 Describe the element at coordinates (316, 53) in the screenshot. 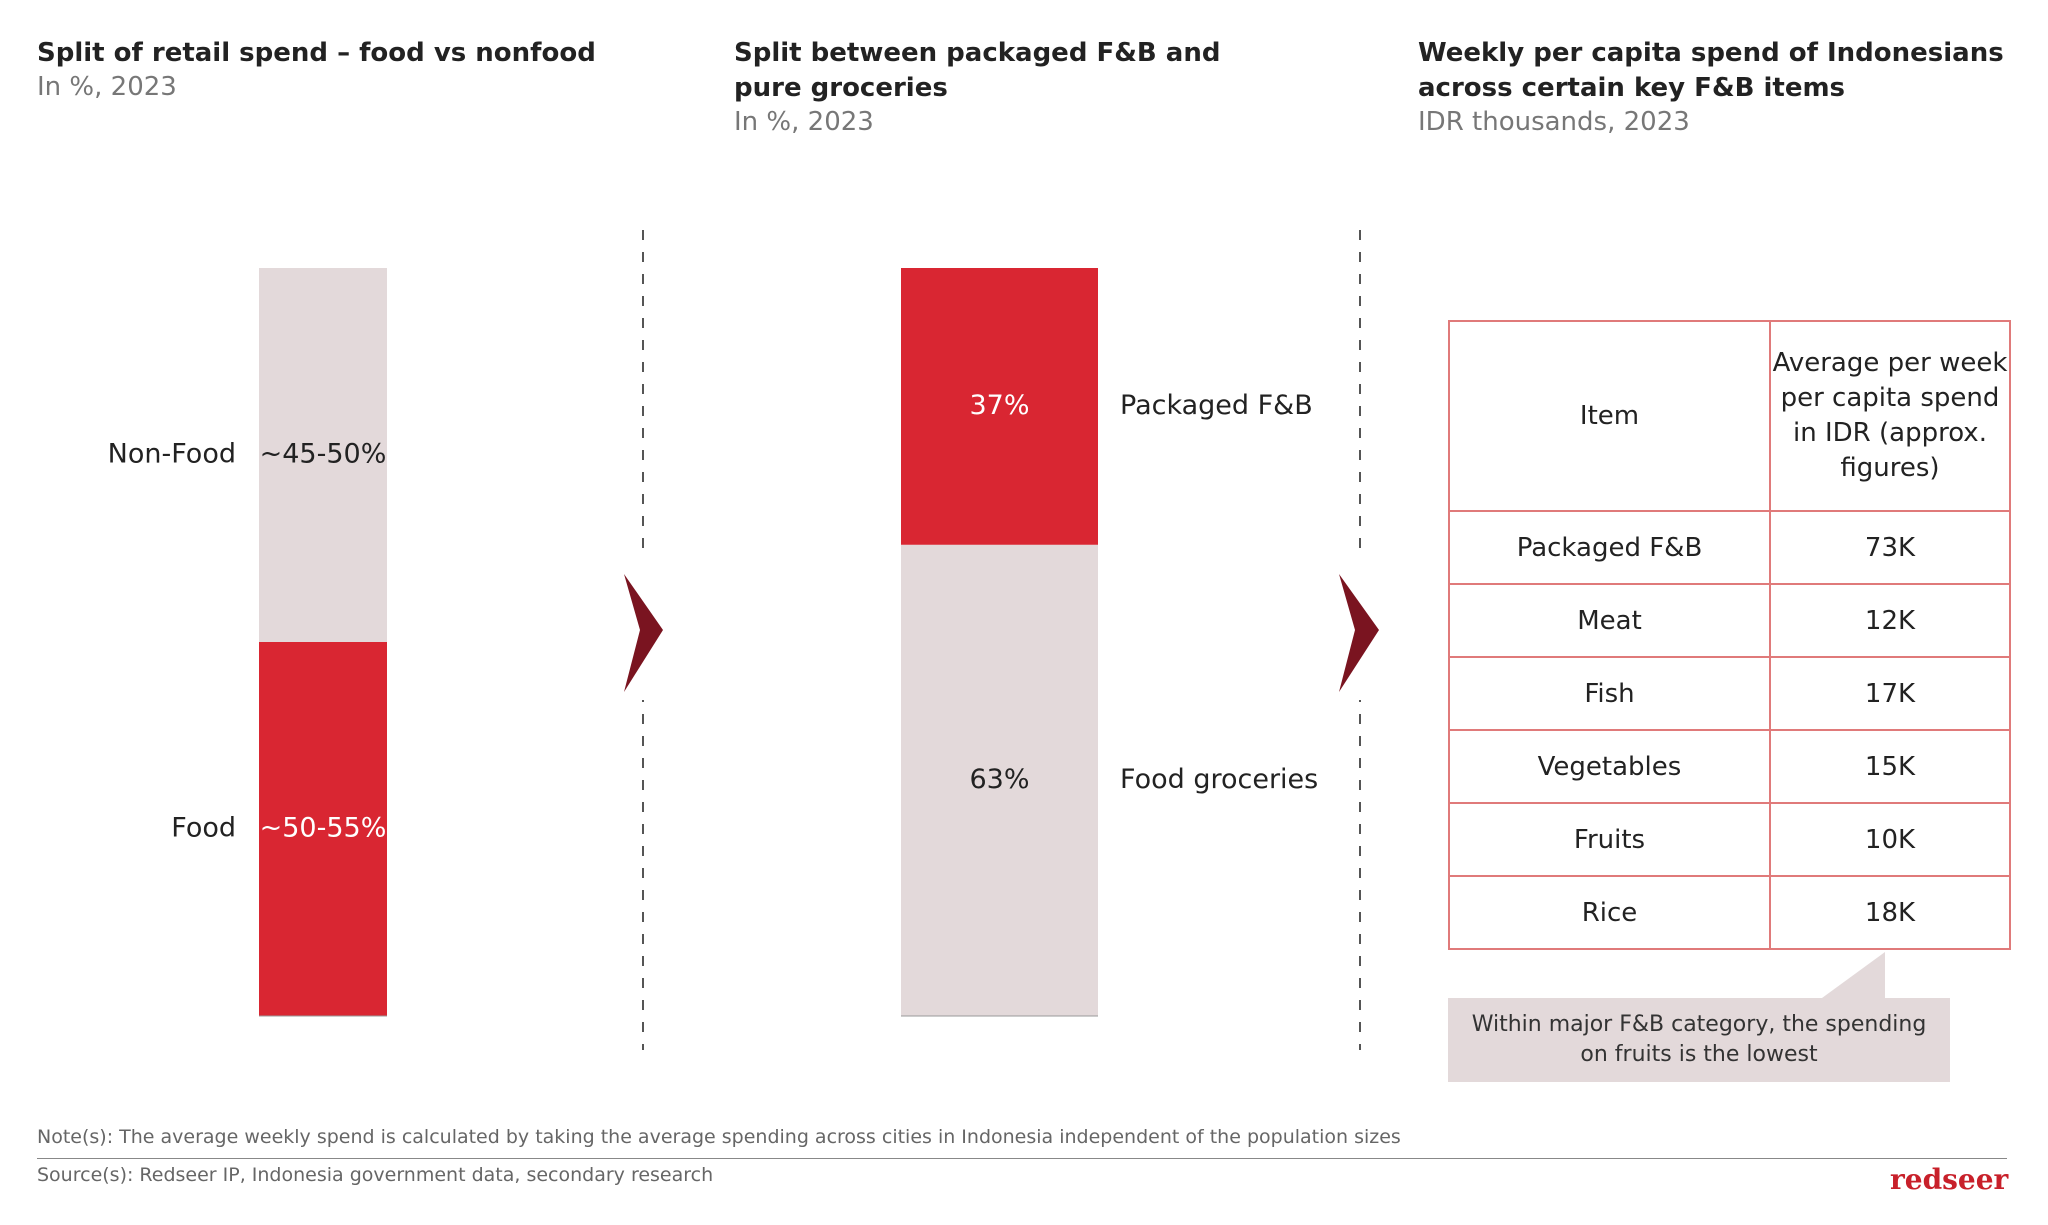

I see `chart-title: Split of retail spend – food vs nonfood` at that location.